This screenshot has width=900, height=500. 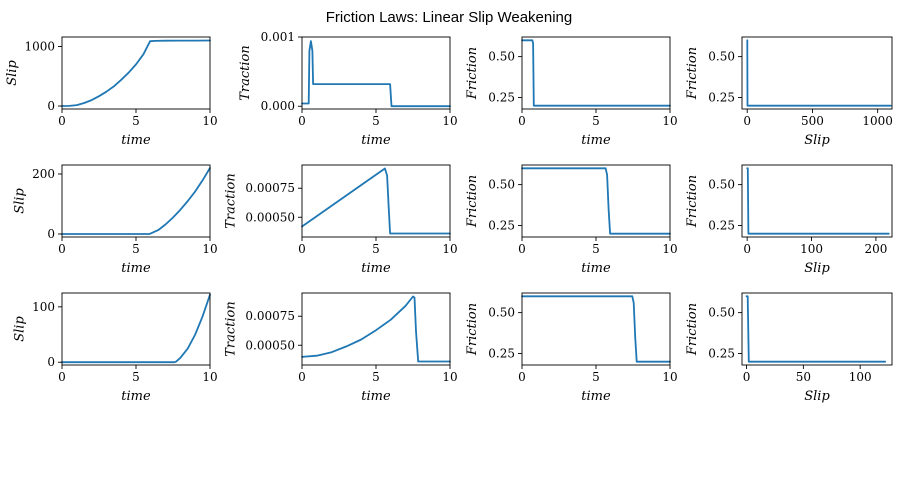 What do you see at coordinates (278, 37) in the screenshot?
I see `y-tick-label: 0.001` at bounding box center [278, 37].